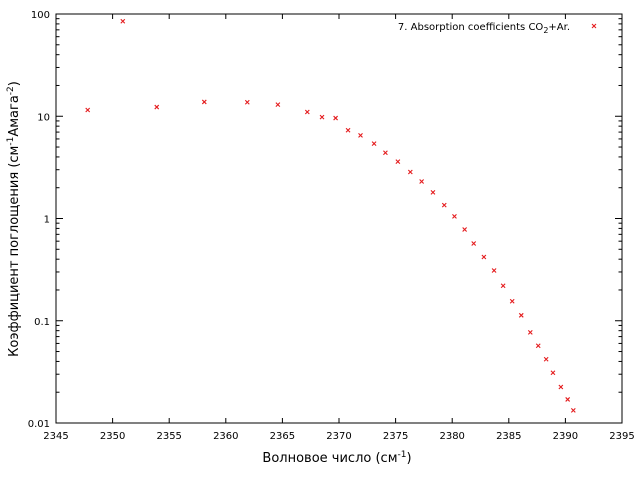 The width and height of the screenshot is (640, 480). What do you see at coordinates (338, 436) in the screenshot?
I see `x-tick-label: 2370` at bounding box center [338, 436].